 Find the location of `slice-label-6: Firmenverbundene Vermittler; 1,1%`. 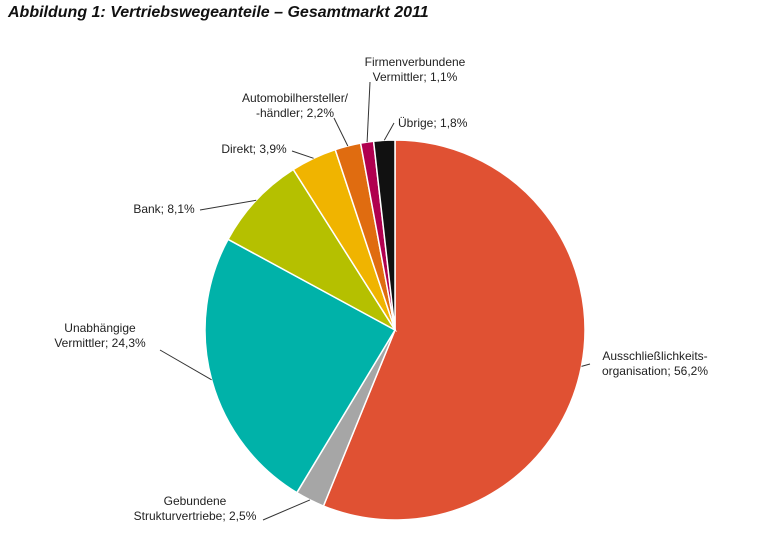

slice-label-6: Firmenverbundene Vermittler; 1,1% is located at coordinates (415, 69).